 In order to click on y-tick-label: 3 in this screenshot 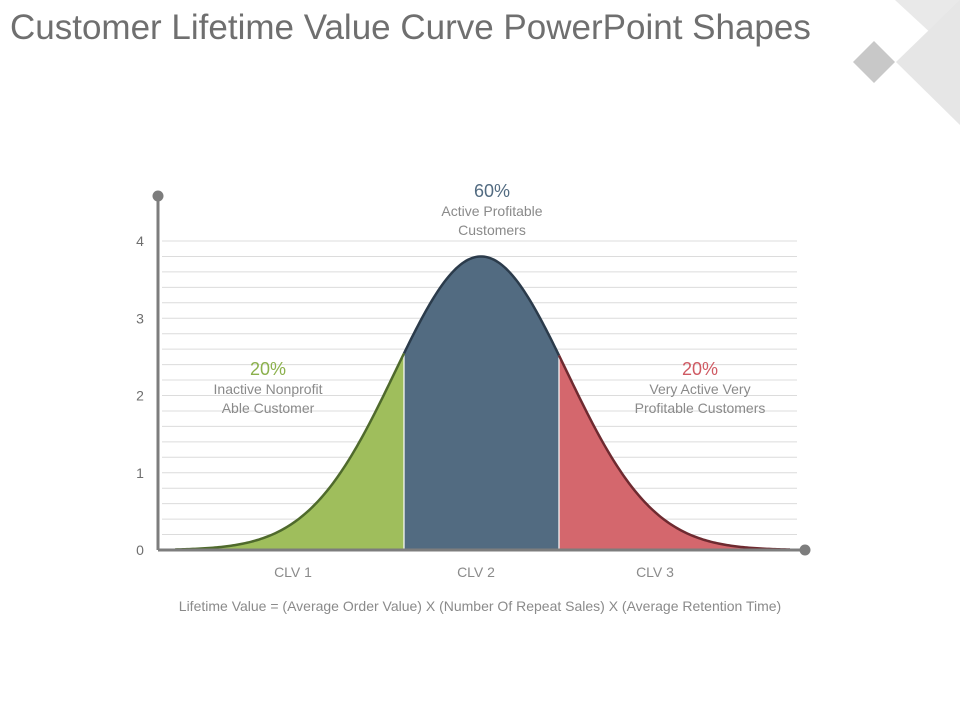, I will do `click(140, 318)`.